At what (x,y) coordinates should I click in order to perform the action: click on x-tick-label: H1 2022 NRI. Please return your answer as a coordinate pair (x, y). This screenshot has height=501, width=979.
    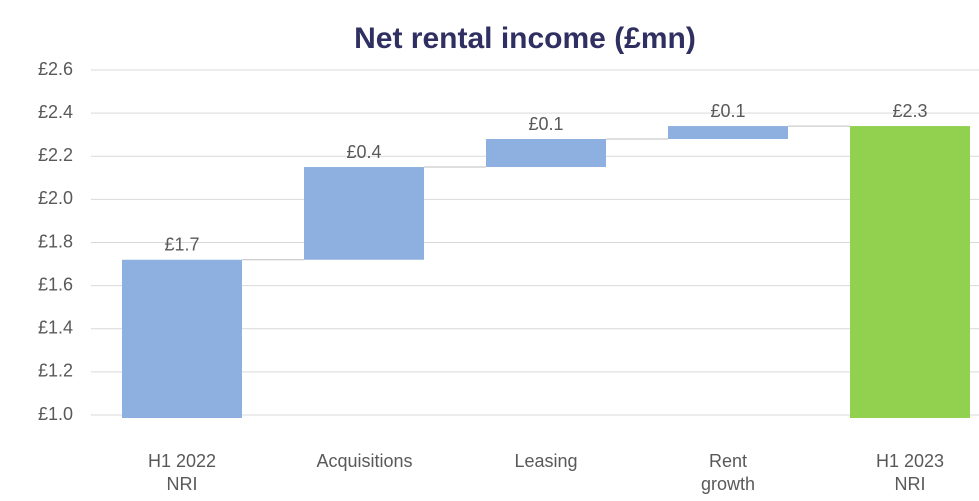
    Looking at the image, I should click on (182, 473).